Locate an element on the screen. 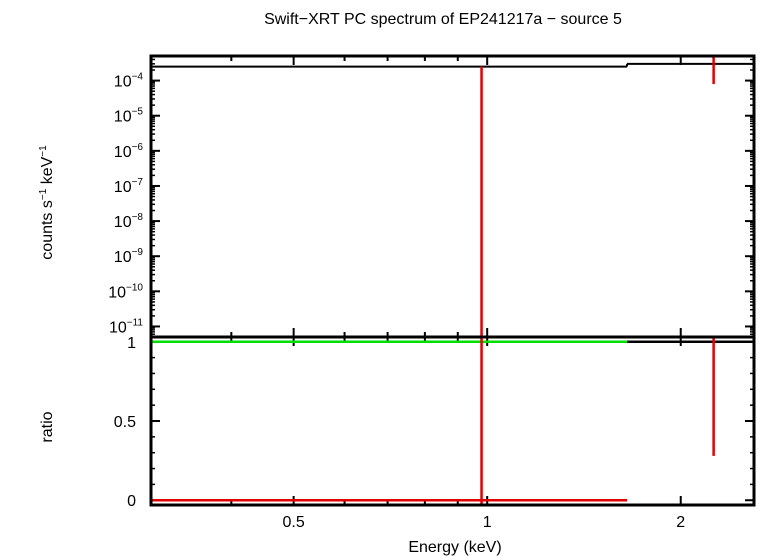 The width and height of the screenshot is (758, 556). ylabel-mid: keV is located at coordinates (47, 172).